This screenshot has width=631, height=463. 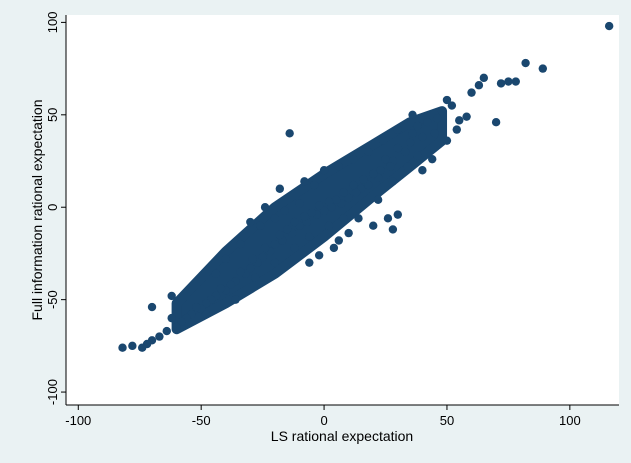 What do you see at coordinates (37, 209) in the screenshot?
I see `y-axis-label: Full information rational expectation` at bounding box center [37, 209].